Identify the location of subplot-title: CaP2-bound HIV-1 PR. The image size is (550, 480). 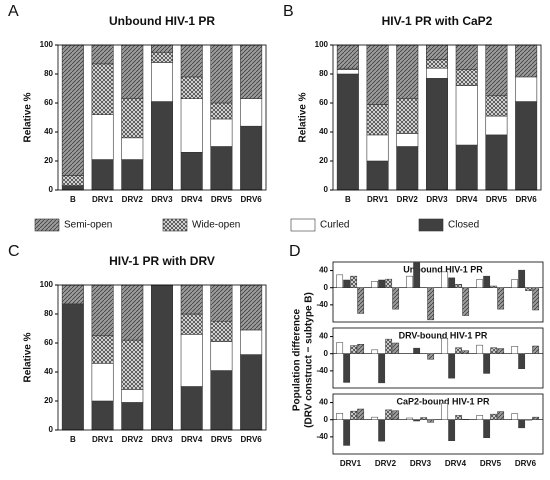
(443, 401).